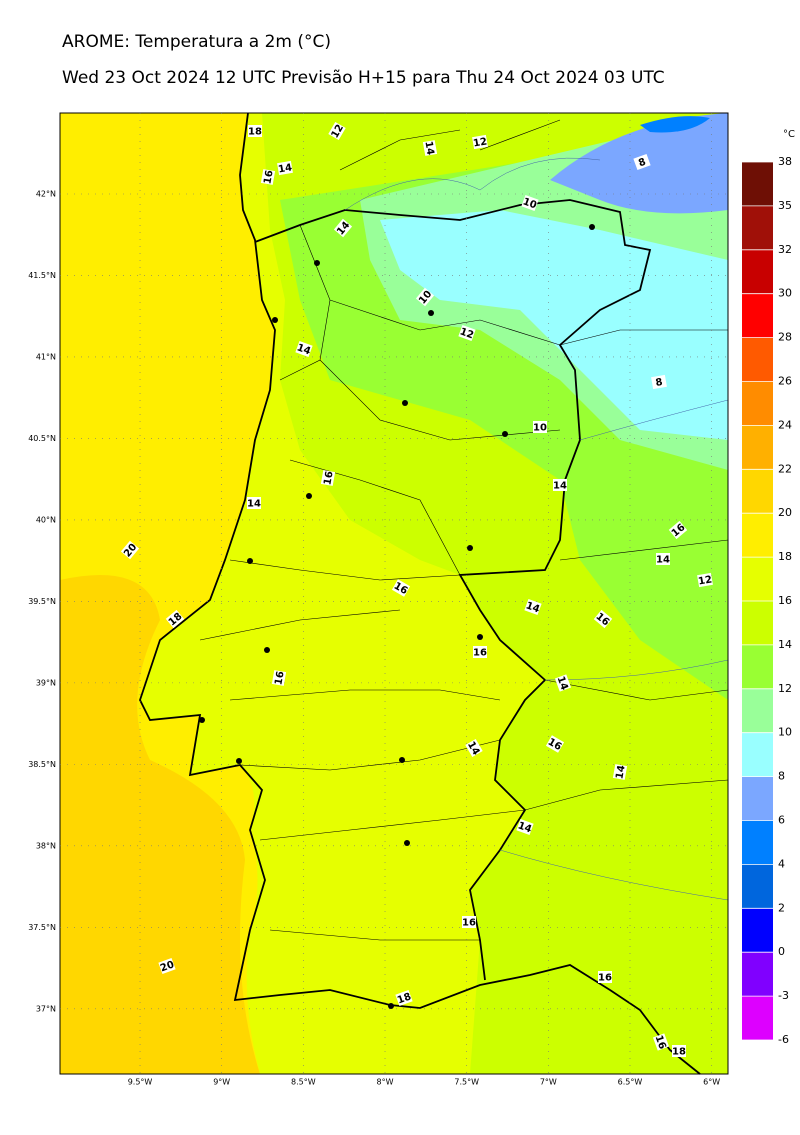 The height and width of the screenshot is (1135, 800). I want to click on contour-label-text: 10, so click(540, 428).